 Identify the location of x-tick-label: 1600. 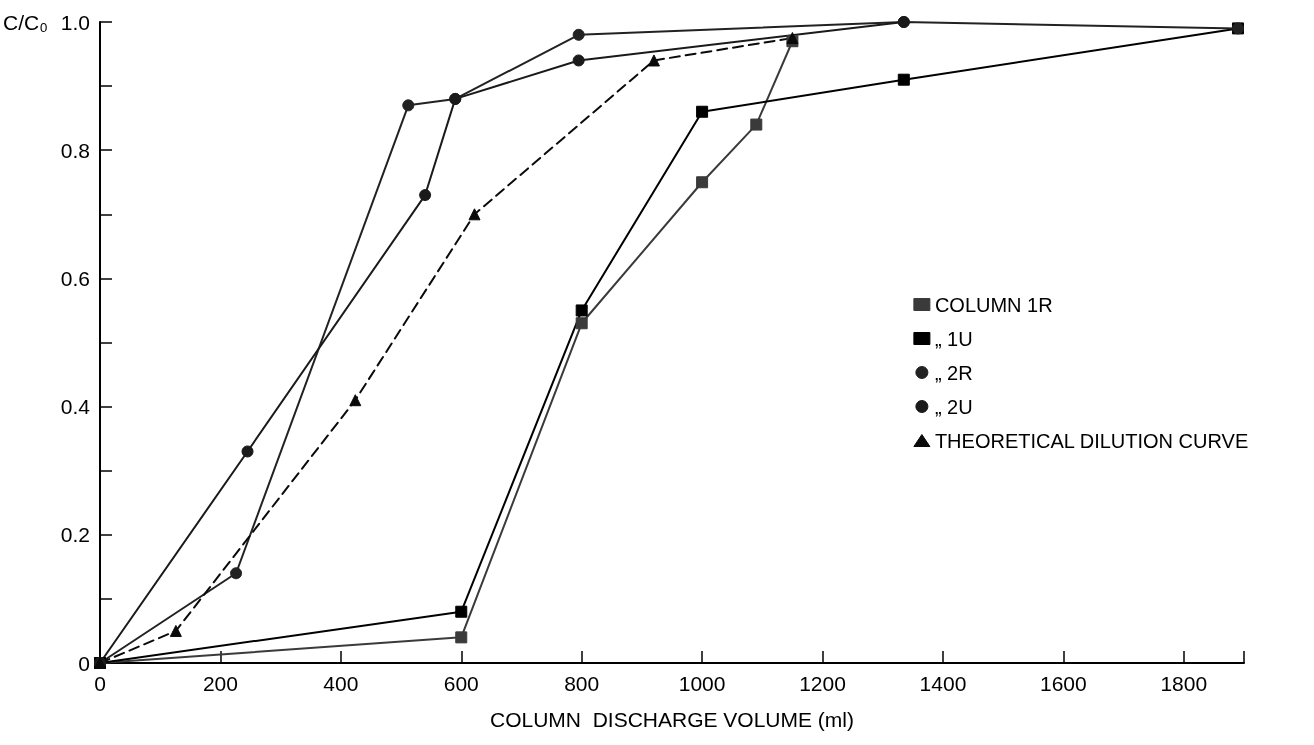
(1063, 683).